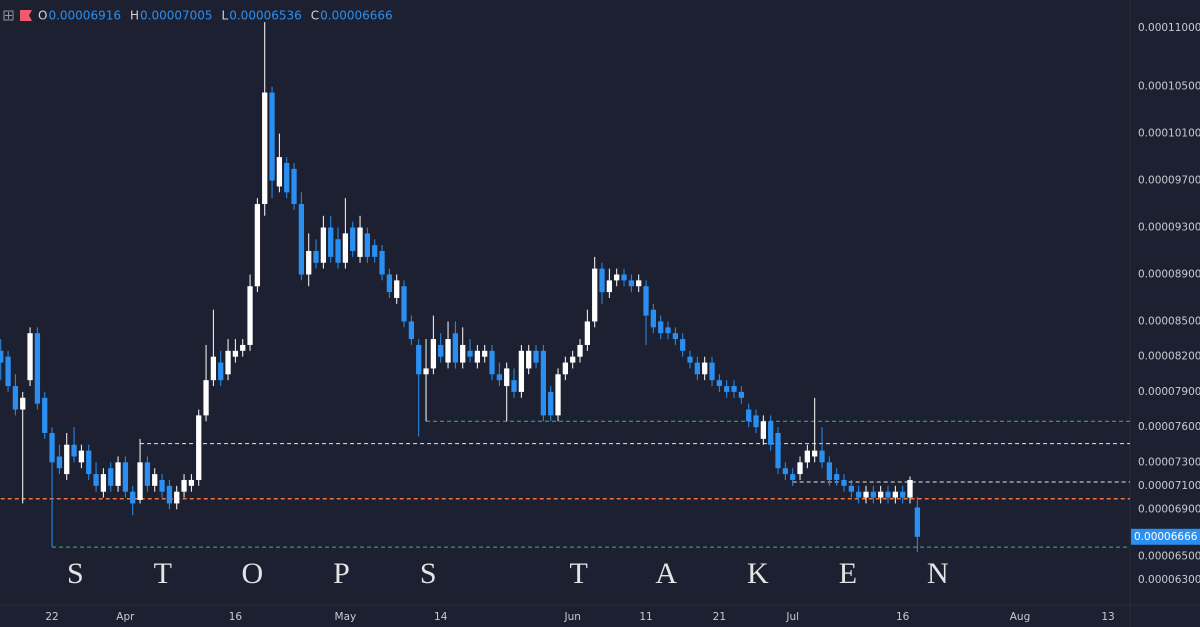 This screenshot has width=1200, height=627. What do you see at coordinates (346, 617) in the screenshot?
I see `x-tick-label: May` at bounding box center [346, 617].